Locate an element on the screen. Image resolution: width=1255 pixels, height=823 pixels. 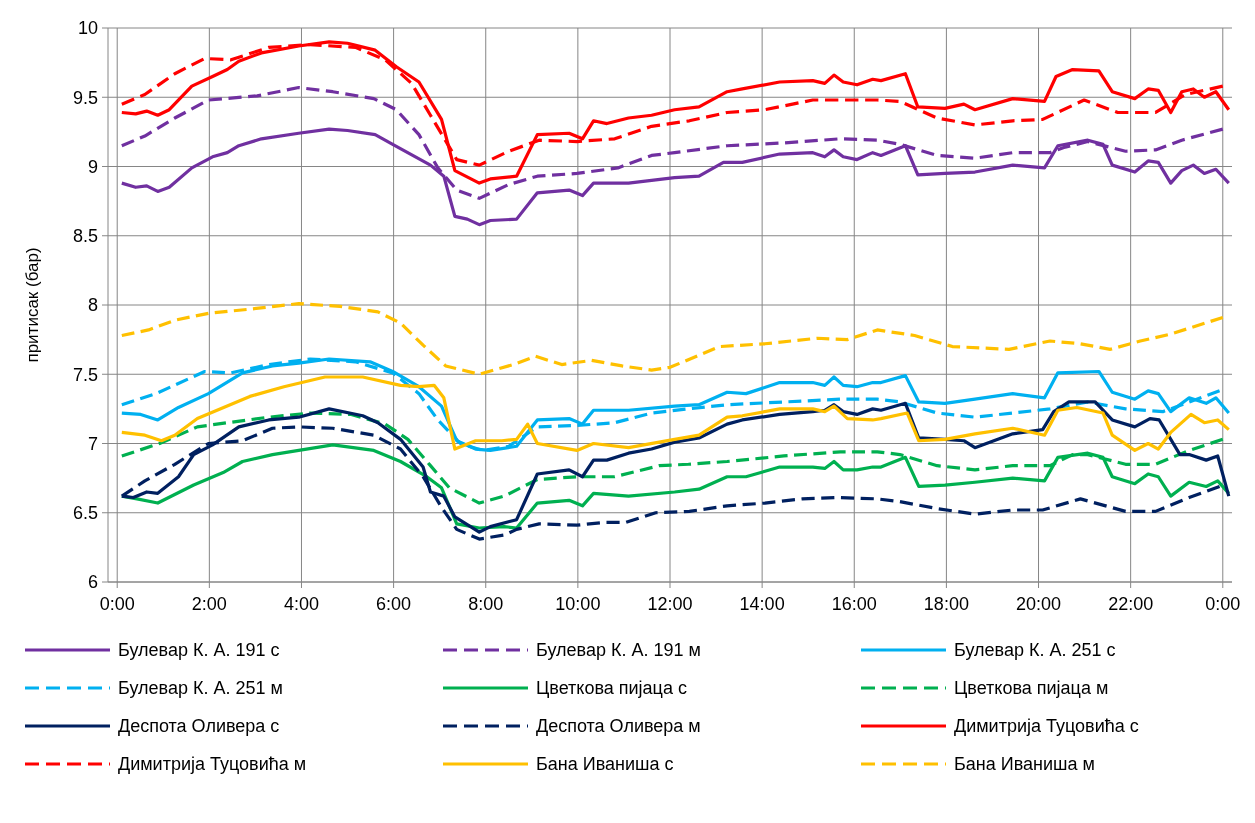
y-tick-label: 9 is located at coordinates (92, 166).